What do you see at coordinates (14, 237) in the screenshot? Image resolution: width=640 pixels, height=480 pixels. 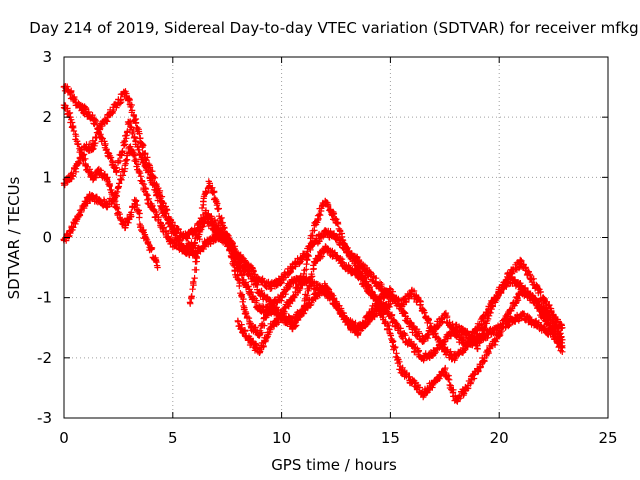 I see `y-axis-label: SDTVAR / TECUs` at bounding box center [14, 237].